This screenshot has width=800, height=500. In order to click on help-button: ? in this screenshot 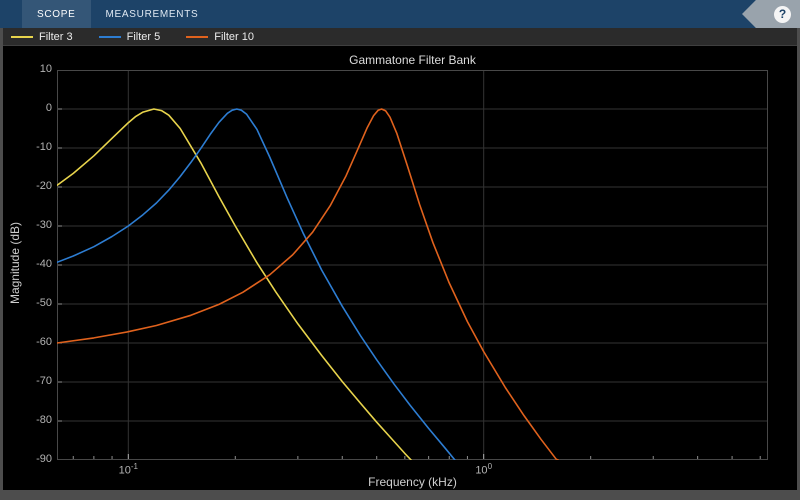, I will do `click(782, 14)`.